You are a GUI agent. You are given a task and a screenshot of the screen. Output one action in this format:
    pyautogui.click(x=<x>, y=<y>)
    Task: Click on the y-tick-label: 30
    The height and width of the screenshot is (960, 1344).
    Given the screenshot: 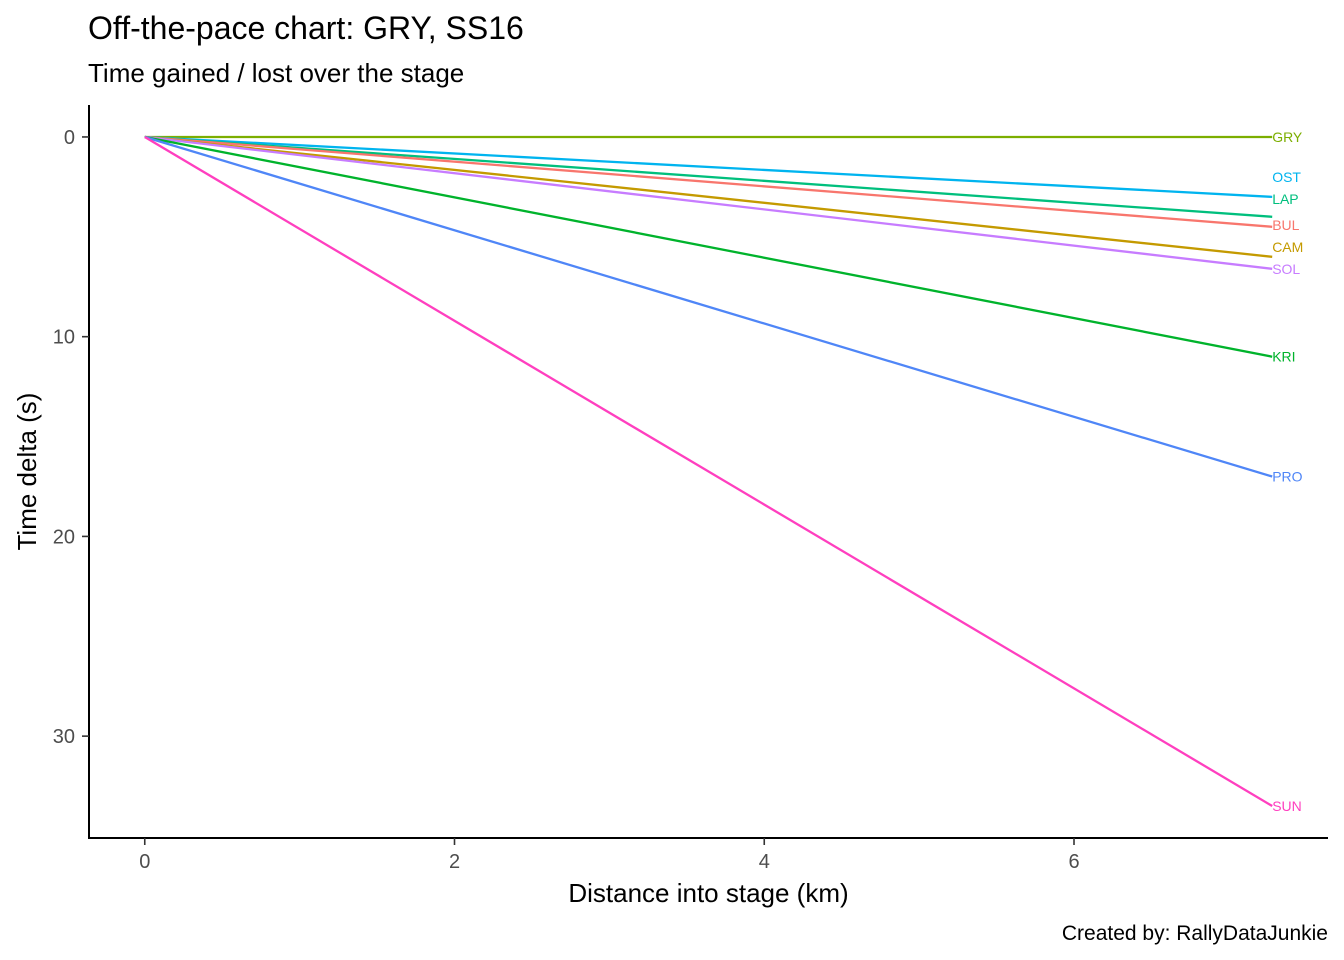 What is the action you would take?
    pyautogui.click(x=64, y=737)
    